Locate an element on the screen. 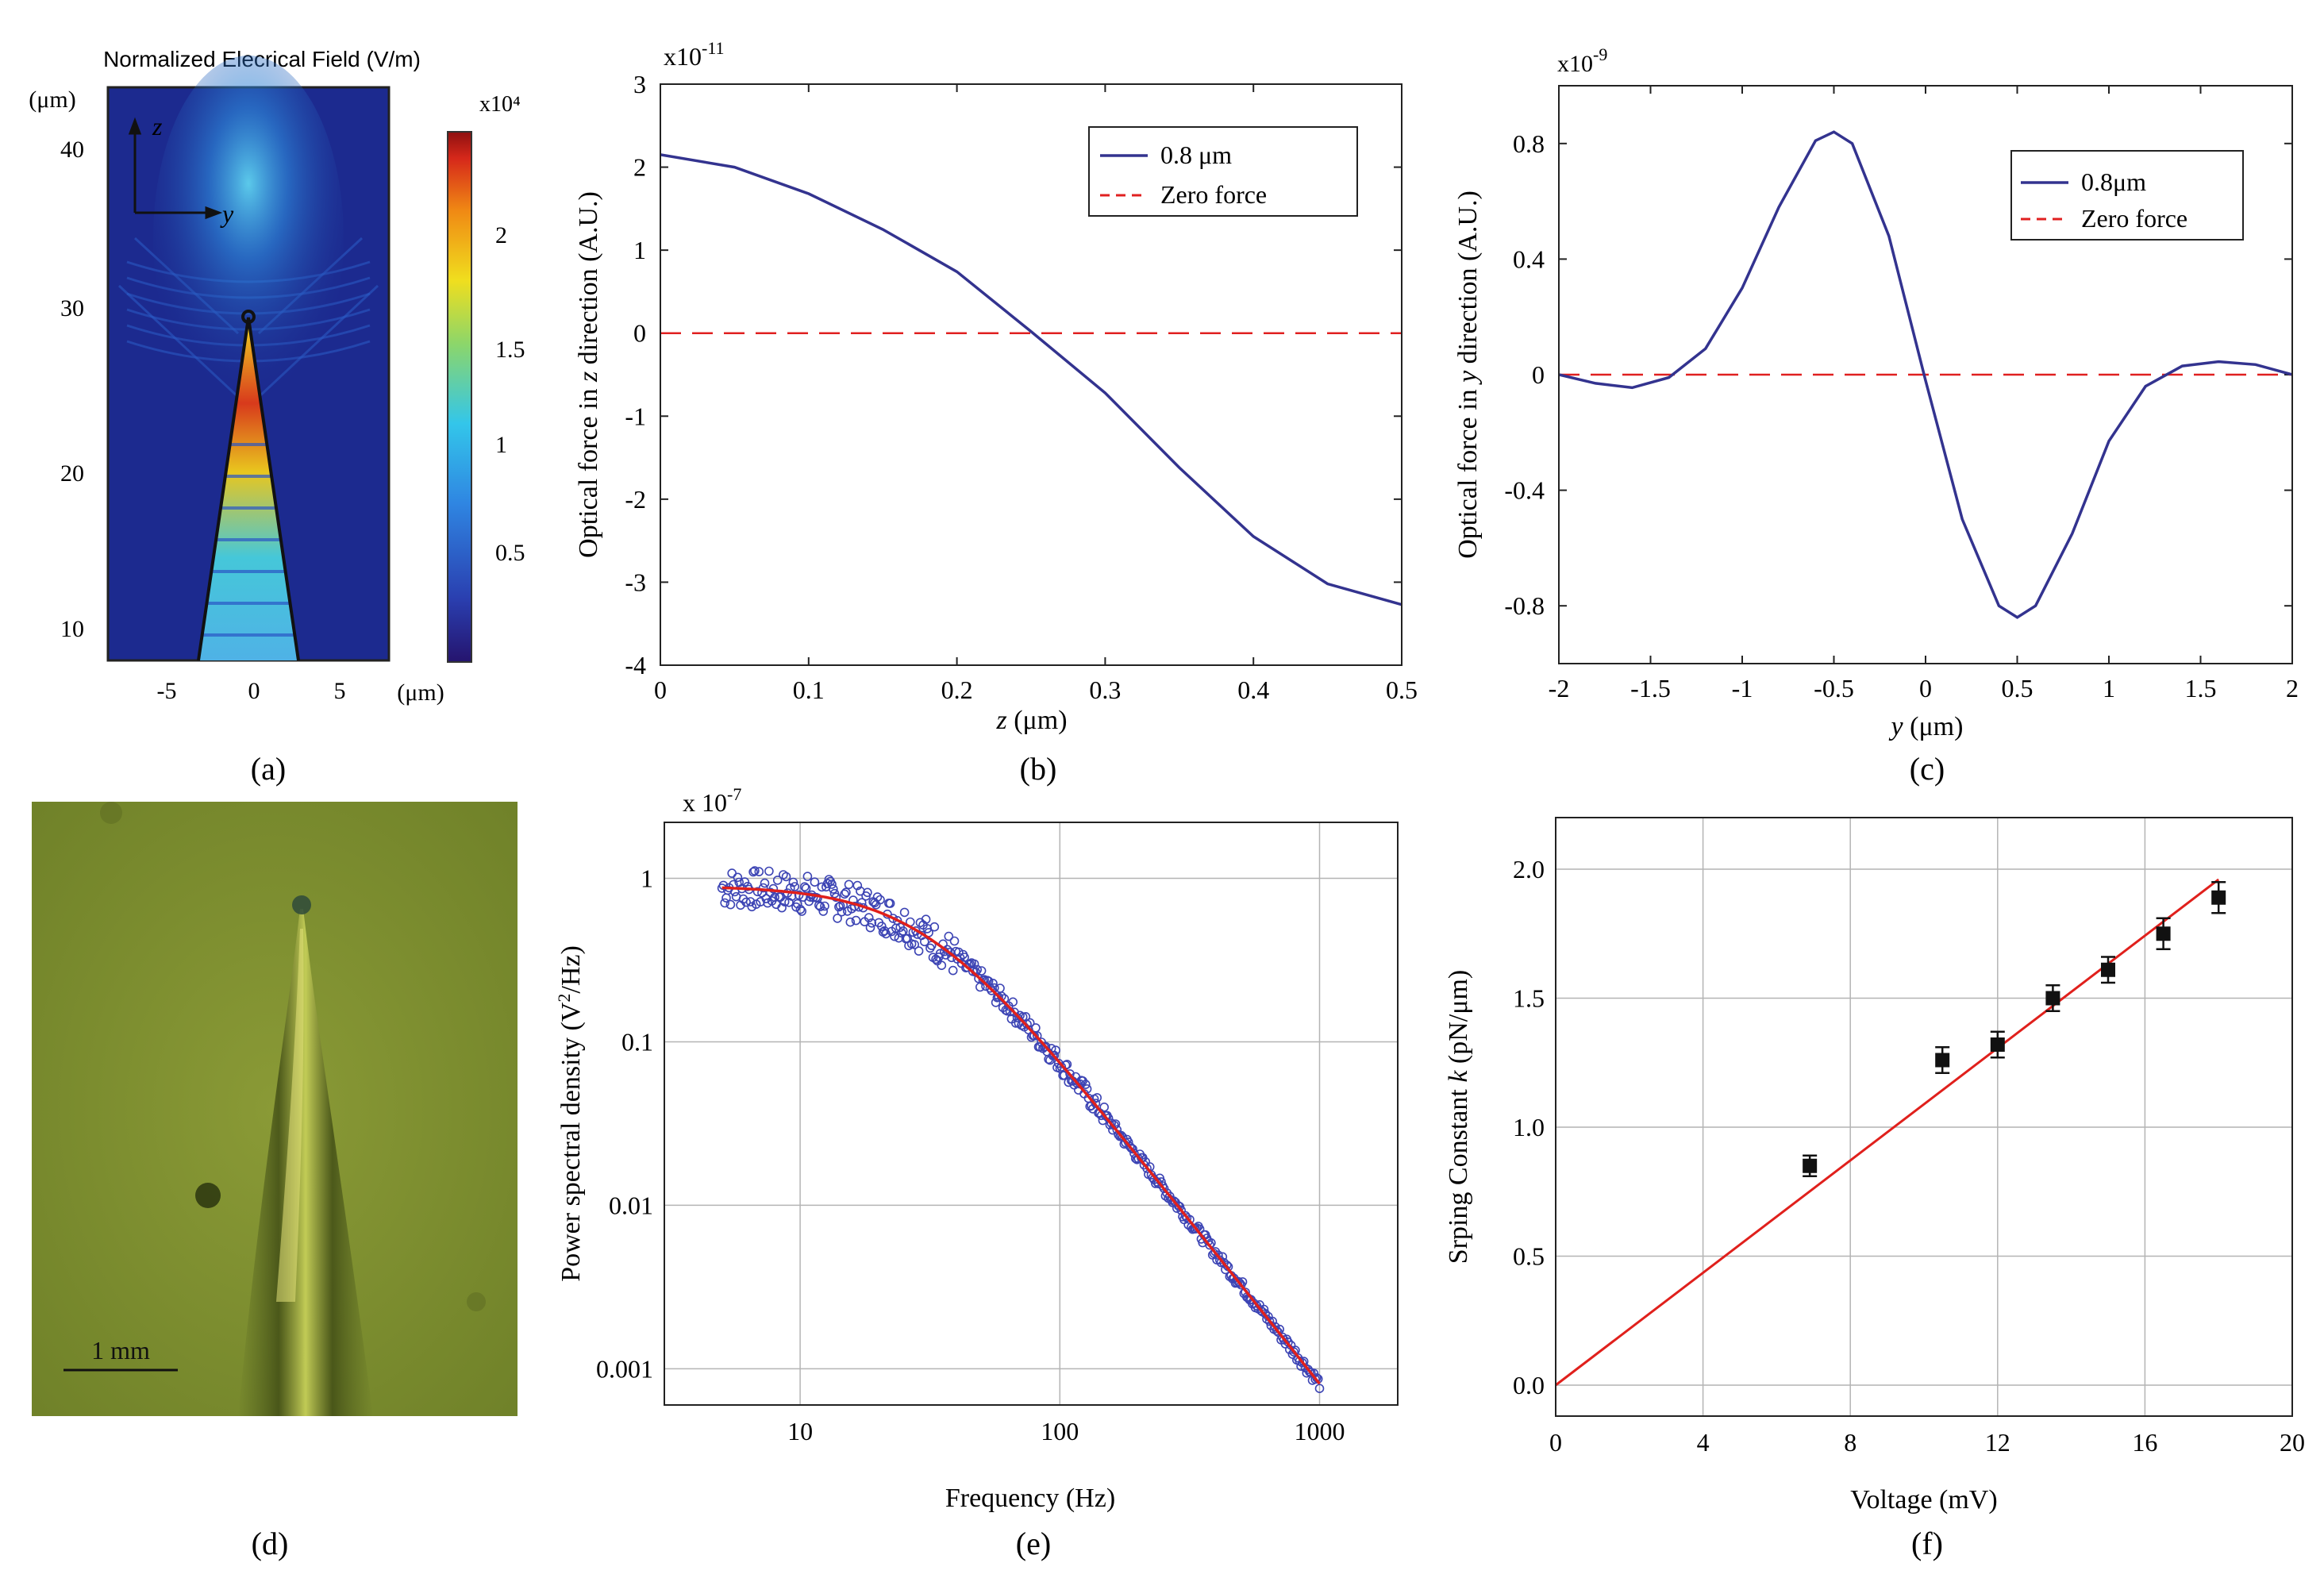 The width and height of the screenshot is (2324, 1582). panel-c-xlabel: y (μm) is located at coordinates (1926, 726).